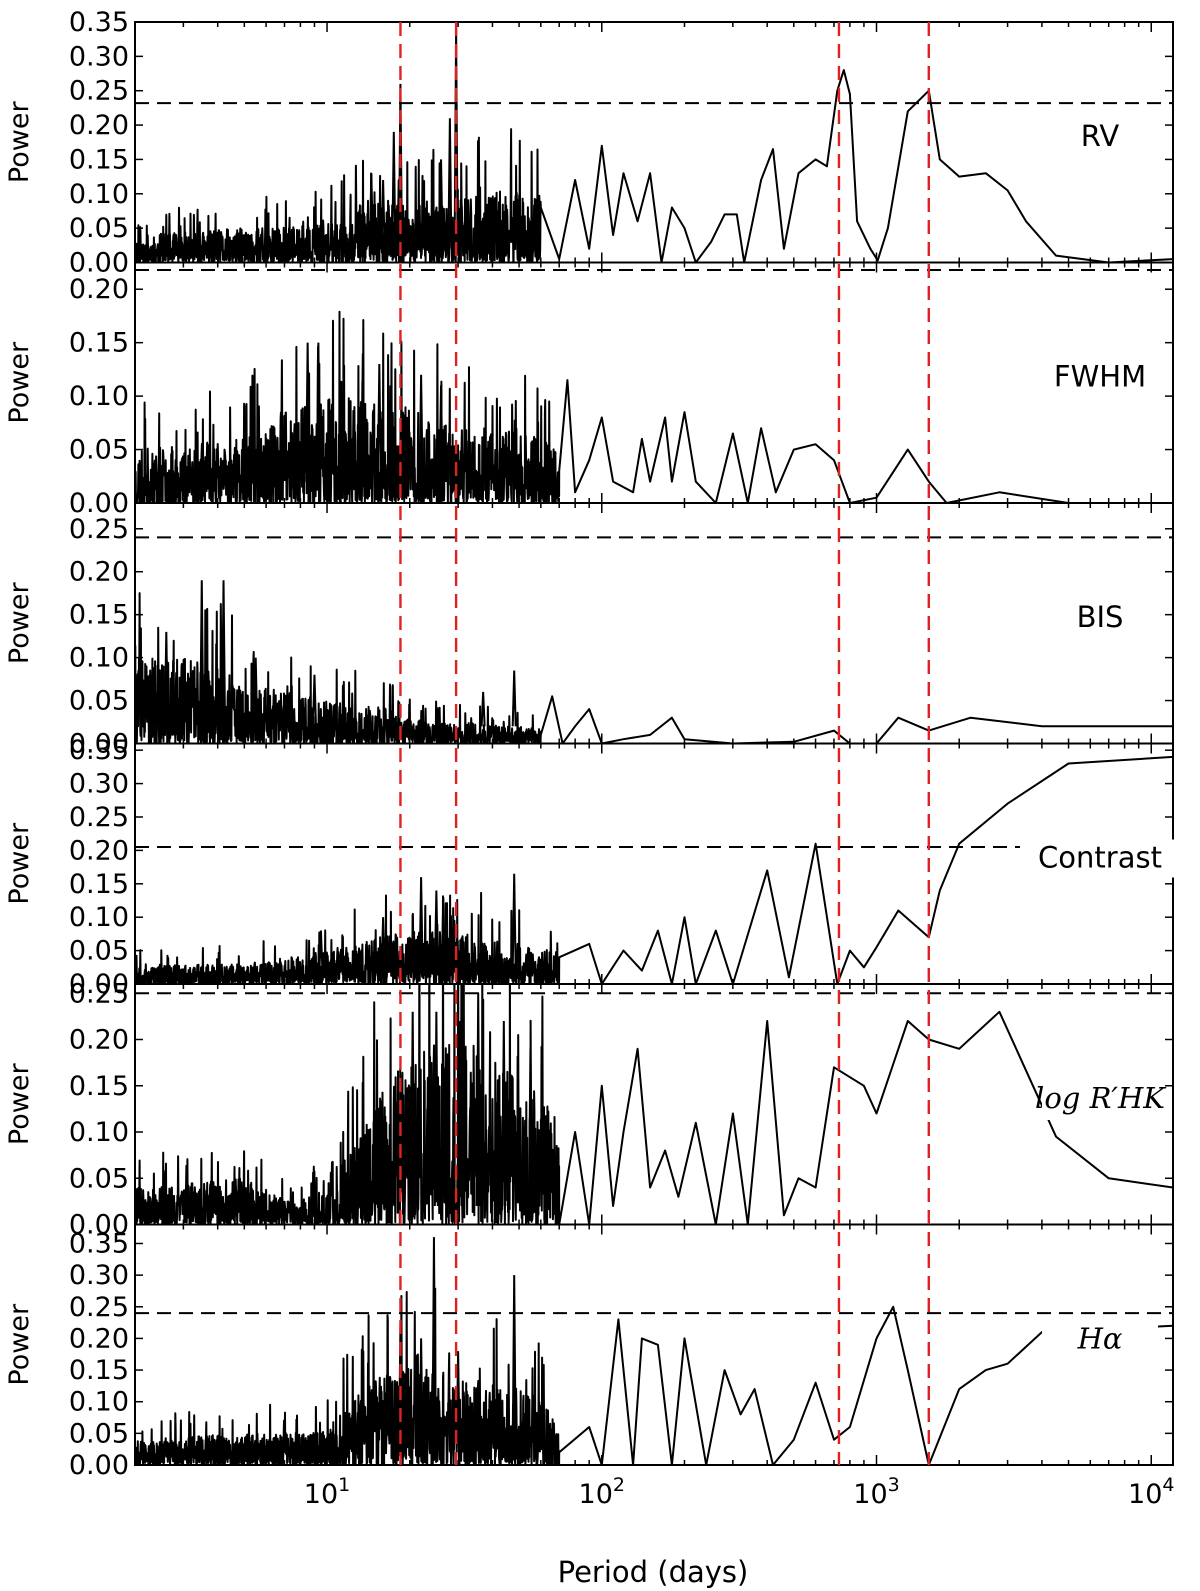 The width and height of the screenshot is (1200, 1591). I want to click on panel-label: FWHM, so click(1100, 377).